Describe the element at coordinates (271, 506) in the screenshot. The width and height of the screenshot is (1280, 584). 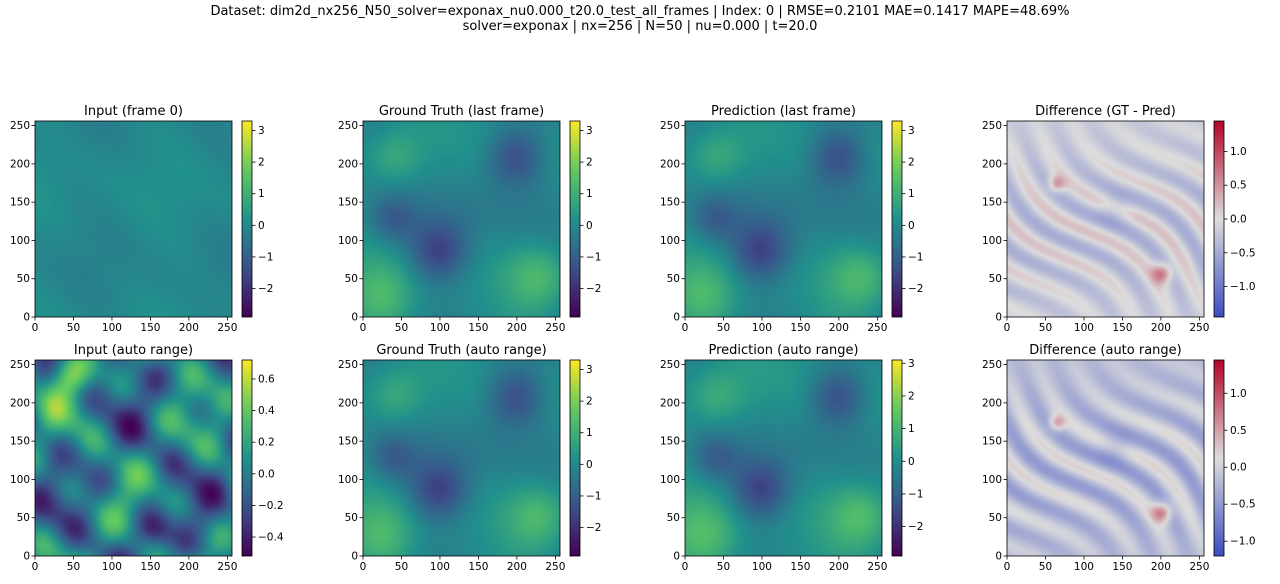
I see `colorbar-tick-label: −0.2` at that location.